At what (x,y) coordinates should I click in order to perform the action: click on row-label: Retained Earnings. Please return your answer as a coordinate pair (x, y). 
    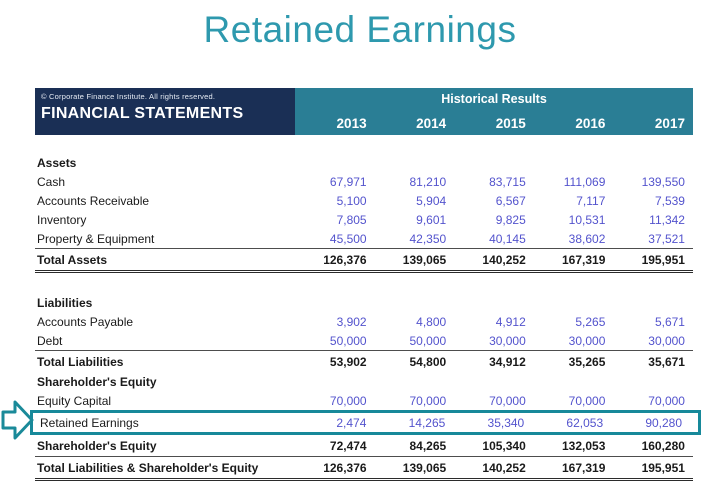
    Looking at the image, I should click on (89, 422).